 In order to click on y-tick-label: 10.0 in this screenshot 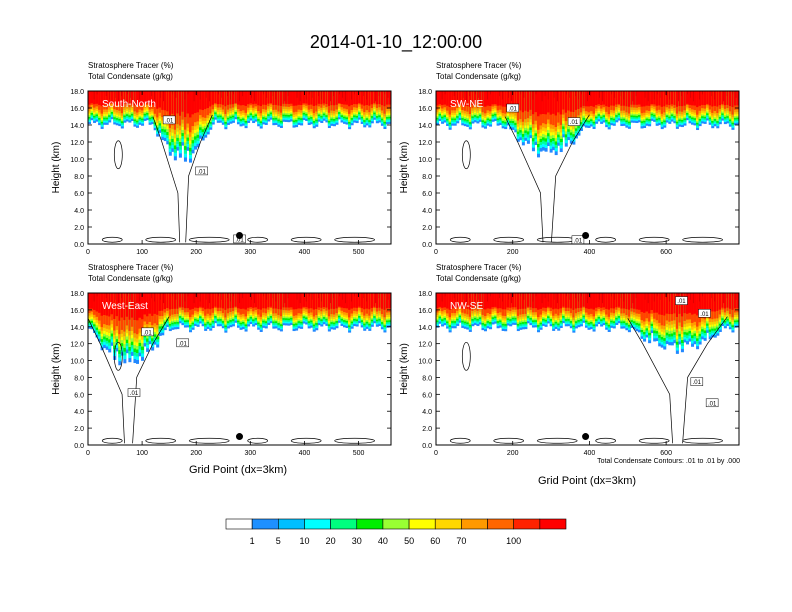, I will do `click(425, 160)`.